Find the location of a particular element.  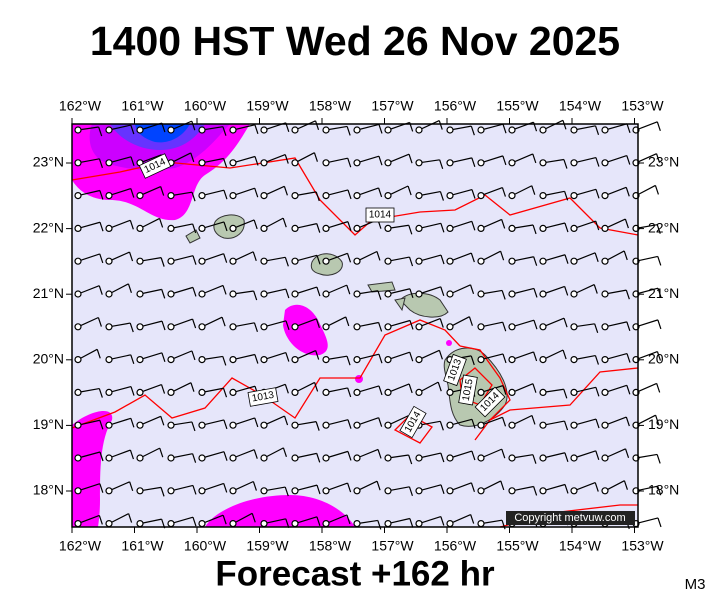

lon-label: 159°W is located at coordinates (267, 546).